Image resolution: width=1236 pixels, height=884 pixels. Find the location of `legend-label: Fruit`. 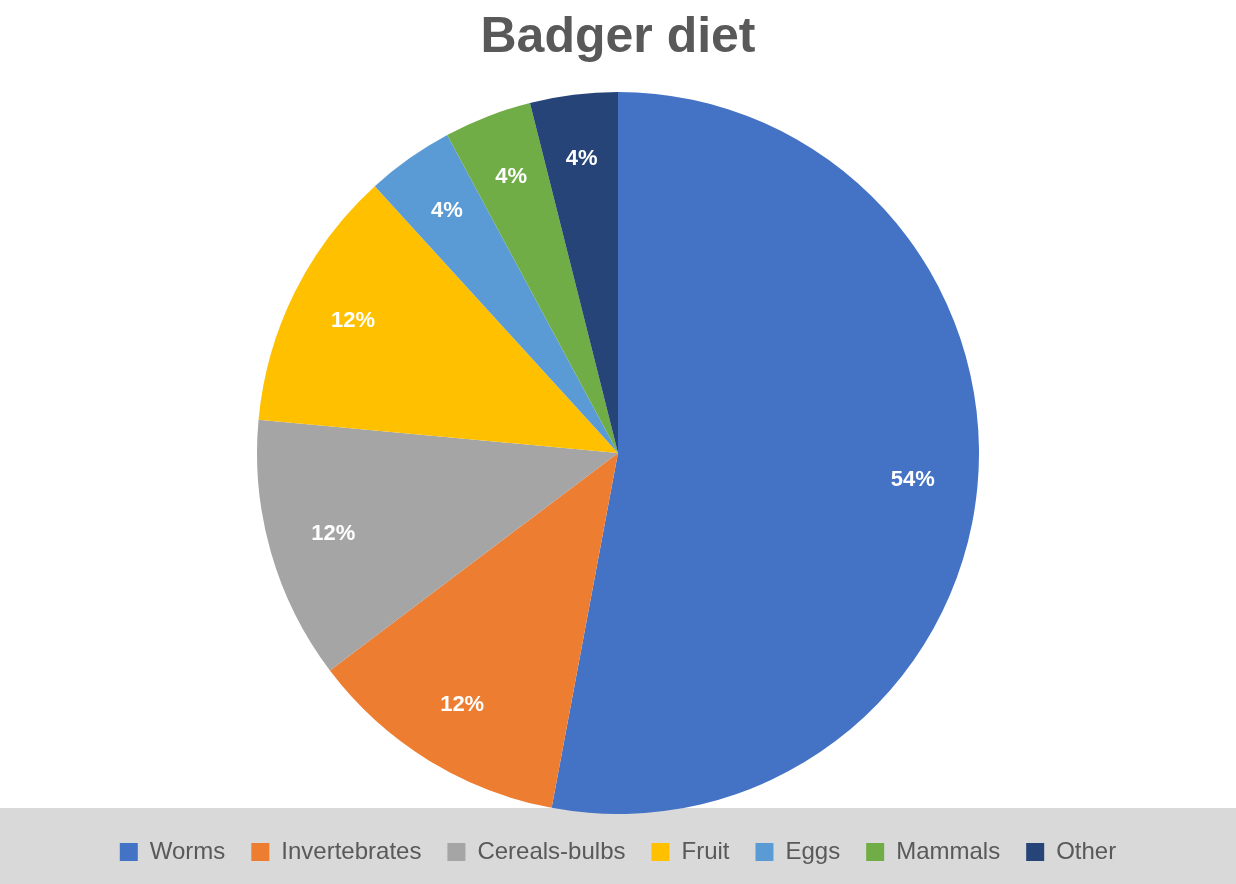

legend-label: Fruit is located at coordinates (705, 850).